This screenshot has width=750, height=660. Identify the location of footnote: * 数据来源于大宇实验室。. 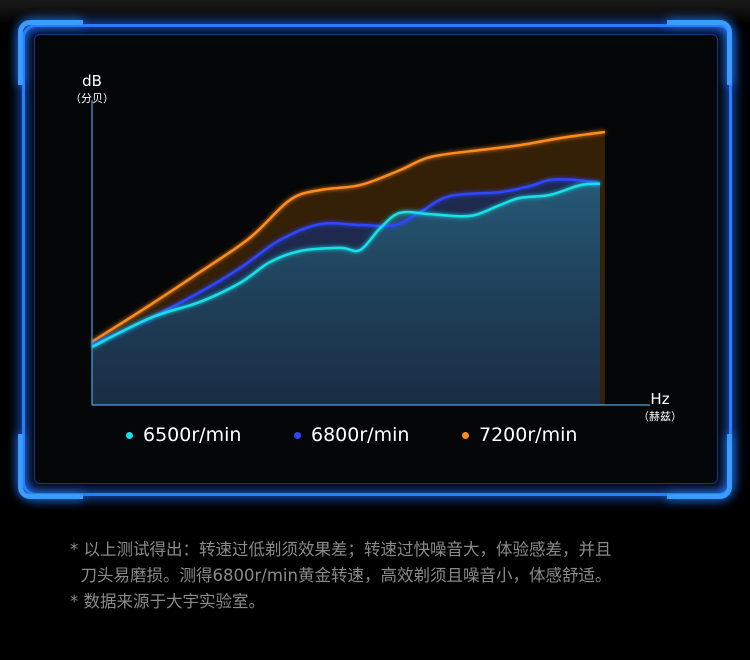
(167, 601).